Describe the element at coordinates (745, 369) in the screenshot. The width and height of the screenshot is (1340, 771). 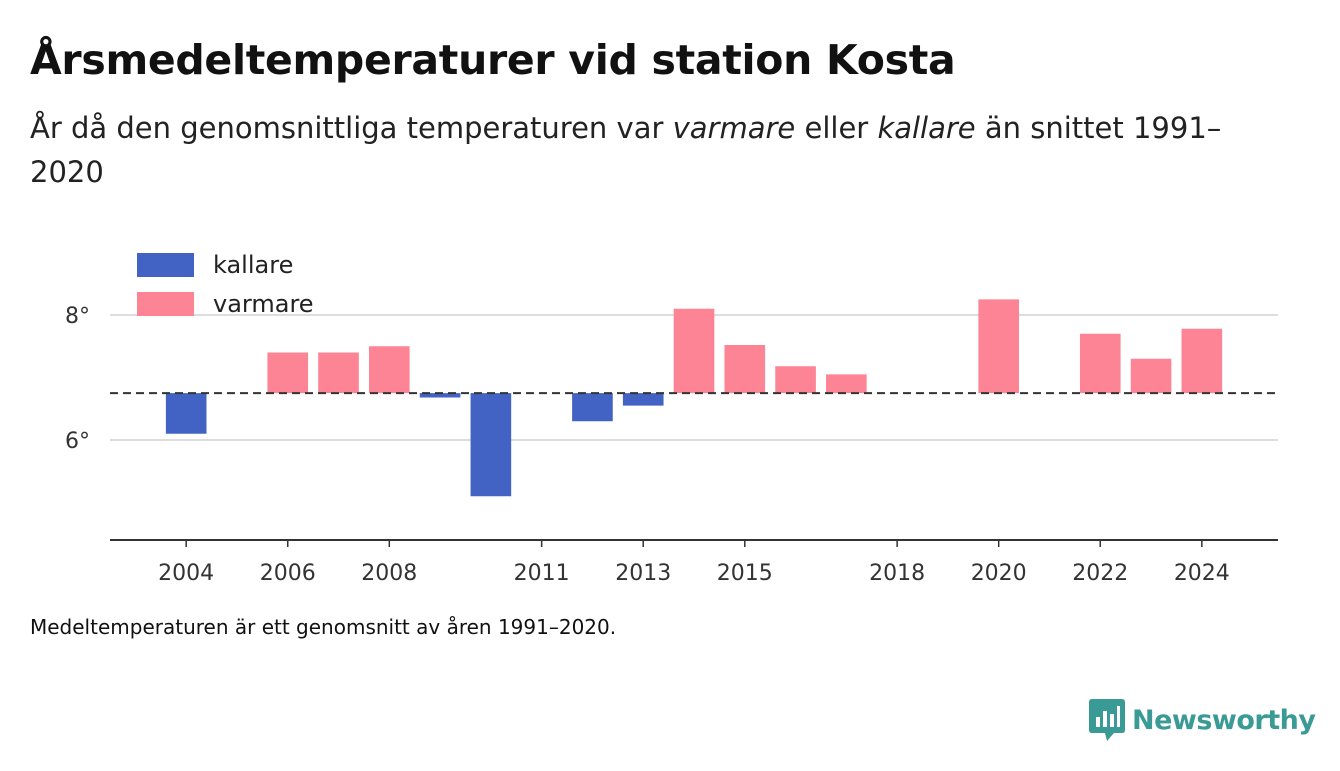
I see `bar-2015` at that location.